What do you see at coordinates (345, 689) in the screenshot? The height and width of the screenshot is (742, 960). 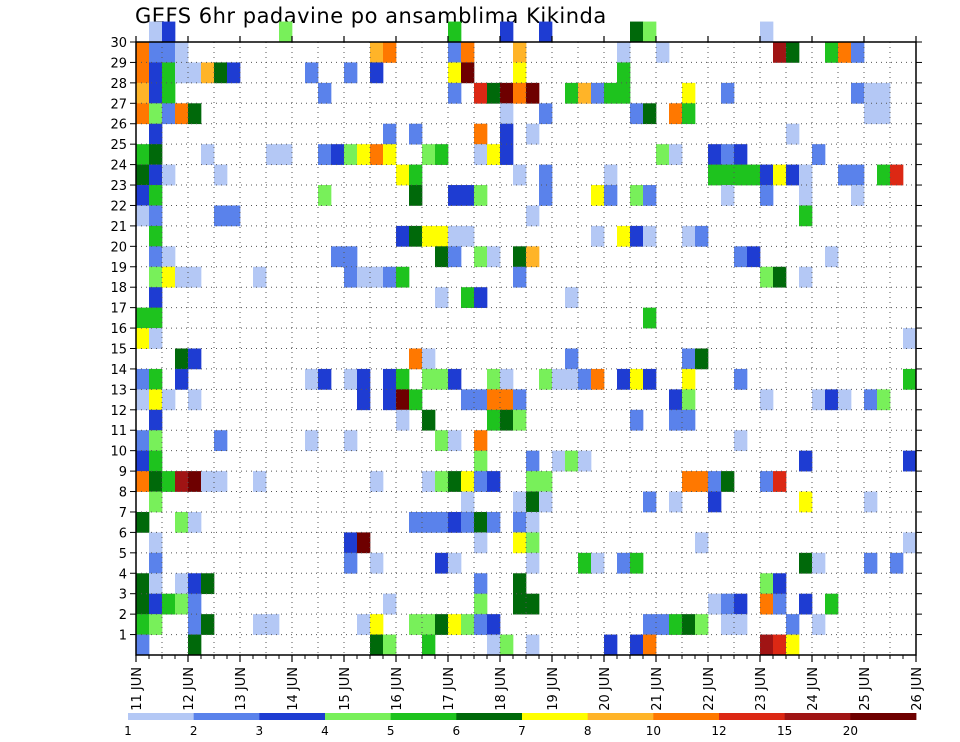 I see `x-tick-label: 15 JUN` at bounding box center [345, 689].